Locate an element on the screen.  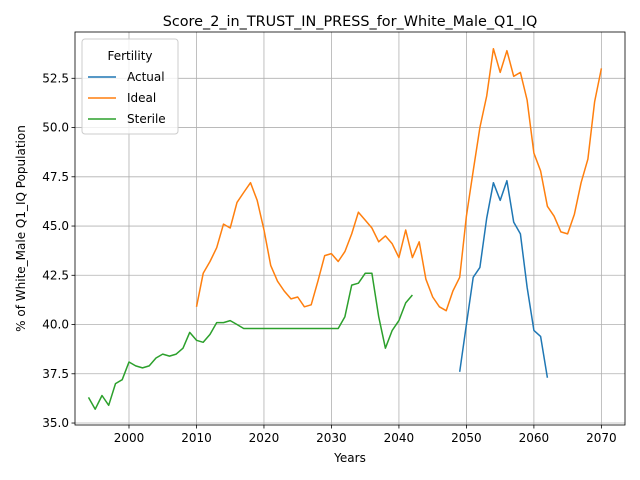
x-tick-label: 2040 is located at coordinates (399, 438).